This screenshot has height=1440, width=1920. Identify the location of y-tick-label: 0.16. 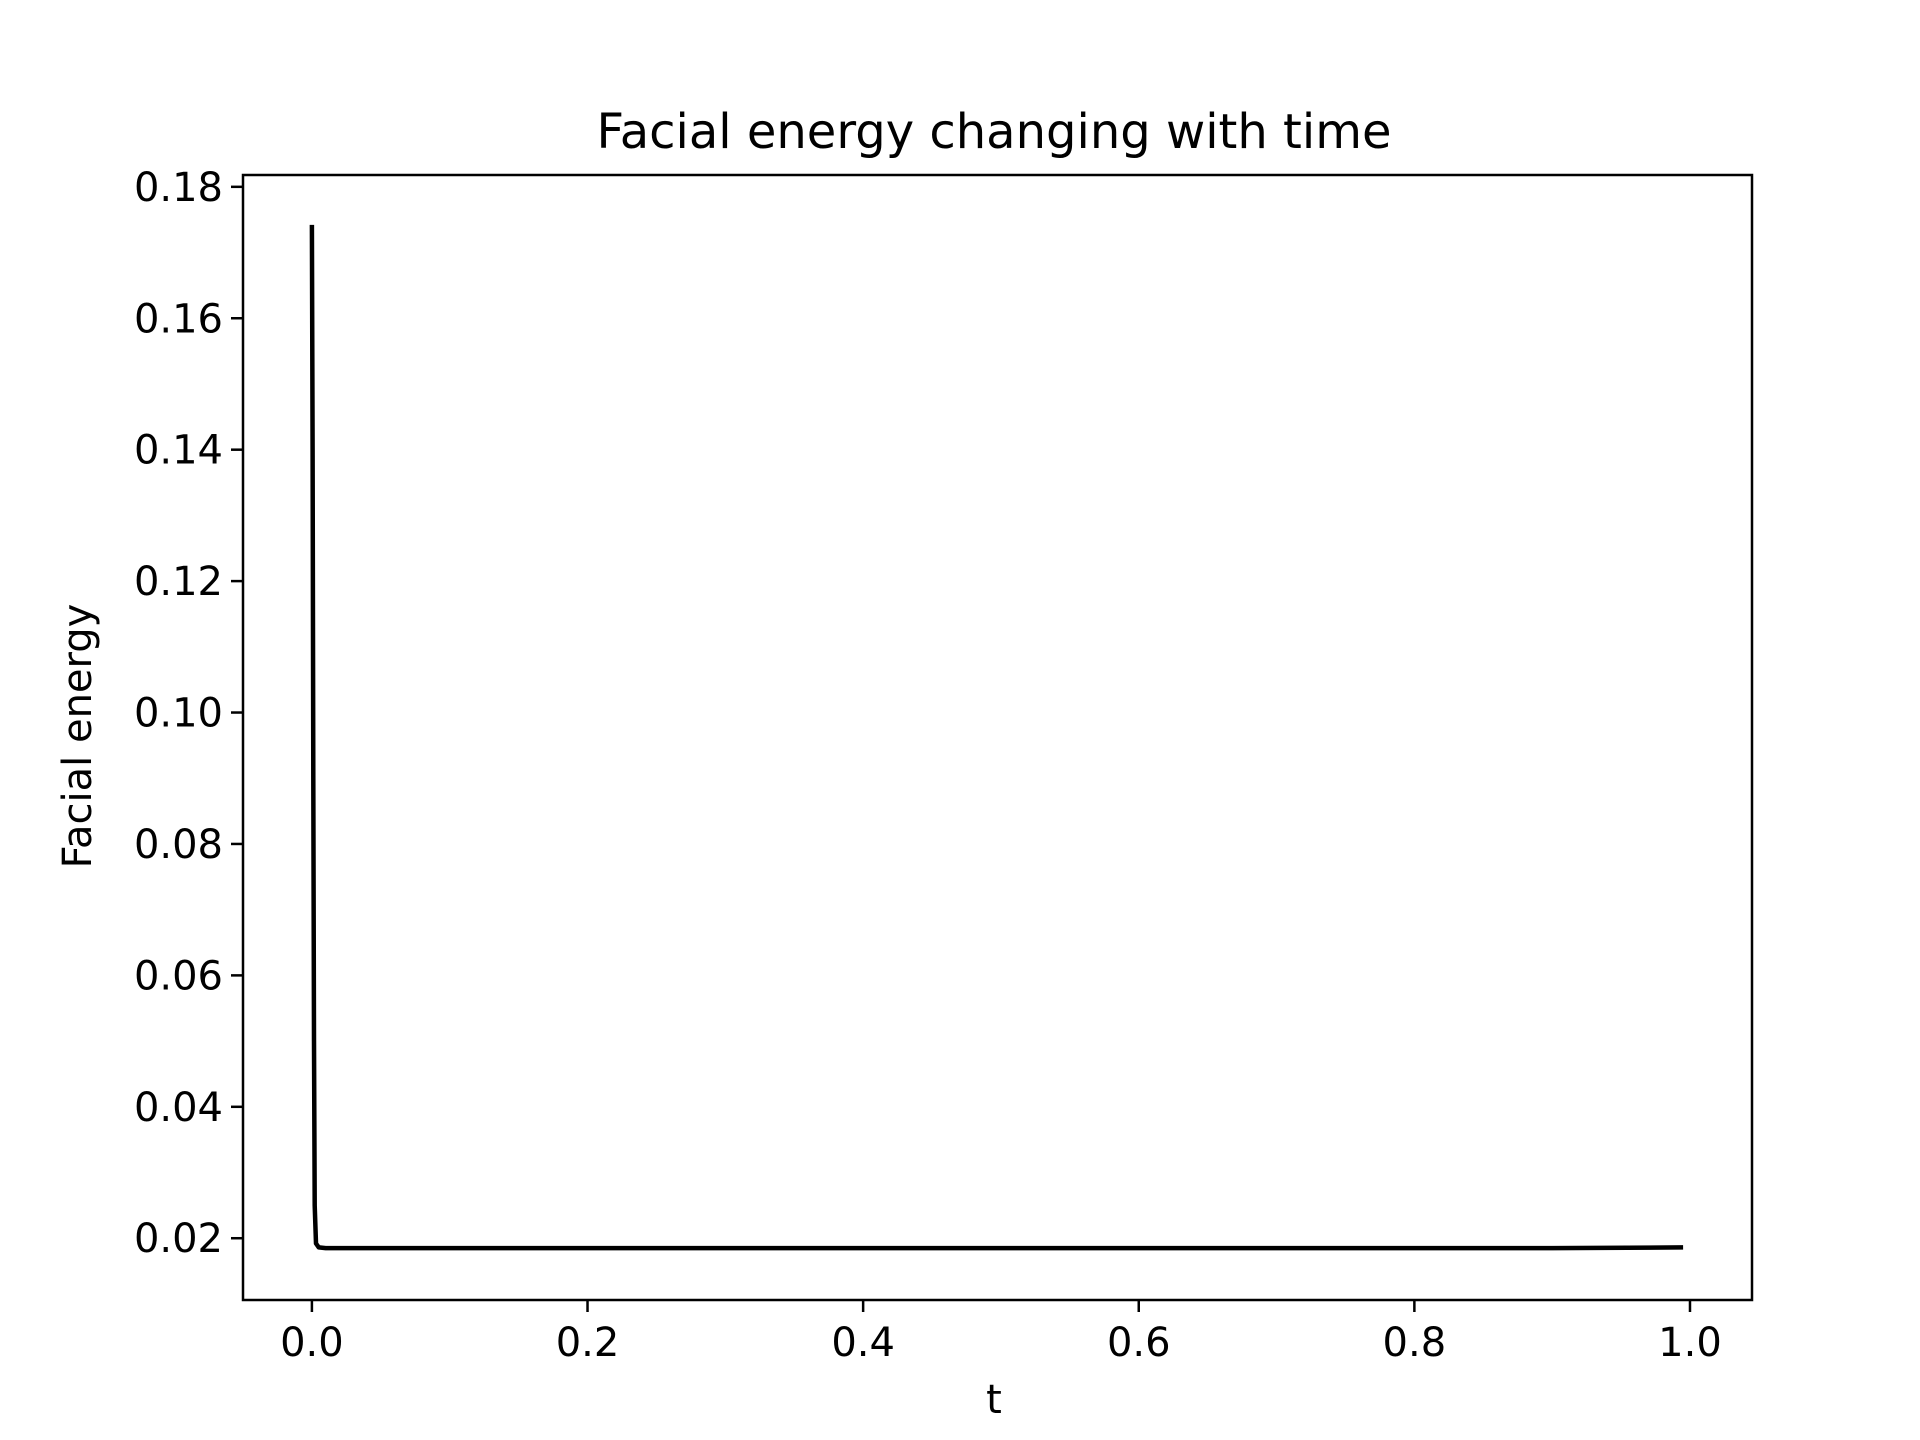
(178, 319).